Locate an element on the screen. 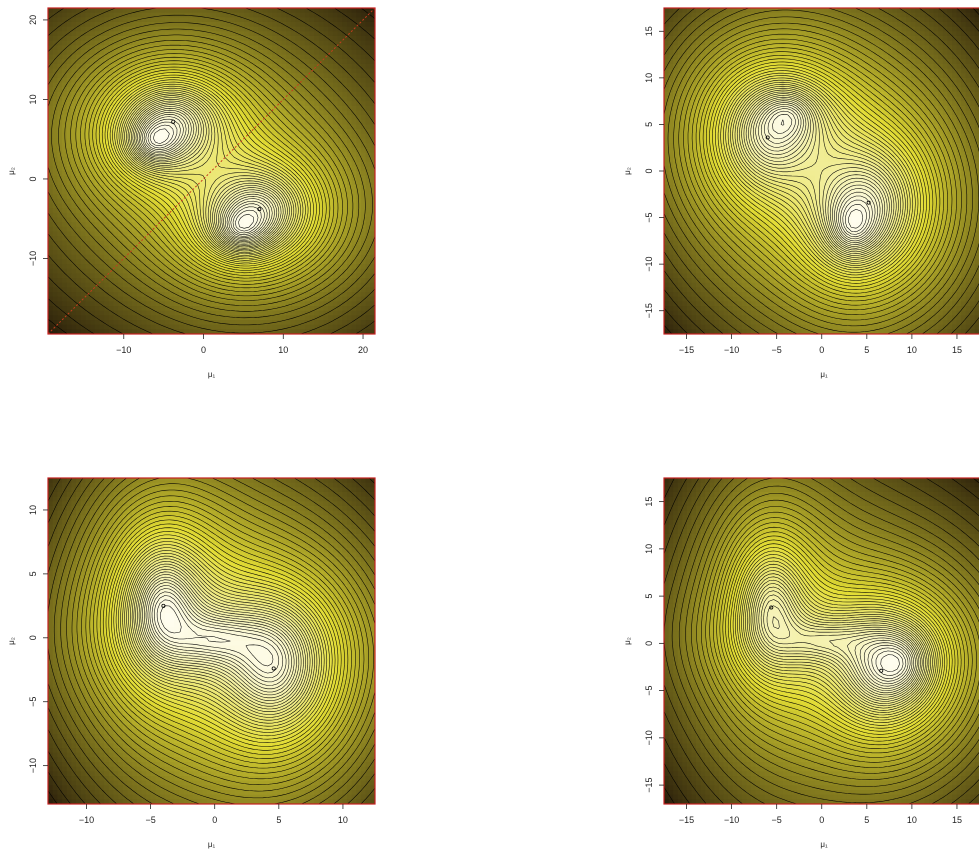  x-axis-title: μ₁ is located at coordinates (824, 374).